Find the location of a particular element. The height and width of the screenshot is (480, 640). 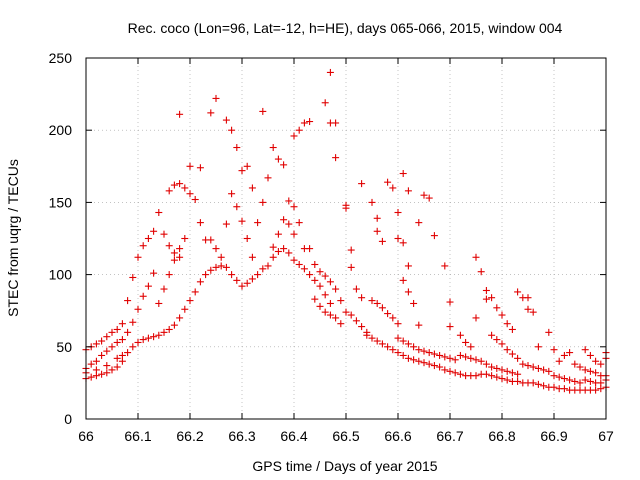

x-tick-label: 66.8 is located at coordinates (501, 436).